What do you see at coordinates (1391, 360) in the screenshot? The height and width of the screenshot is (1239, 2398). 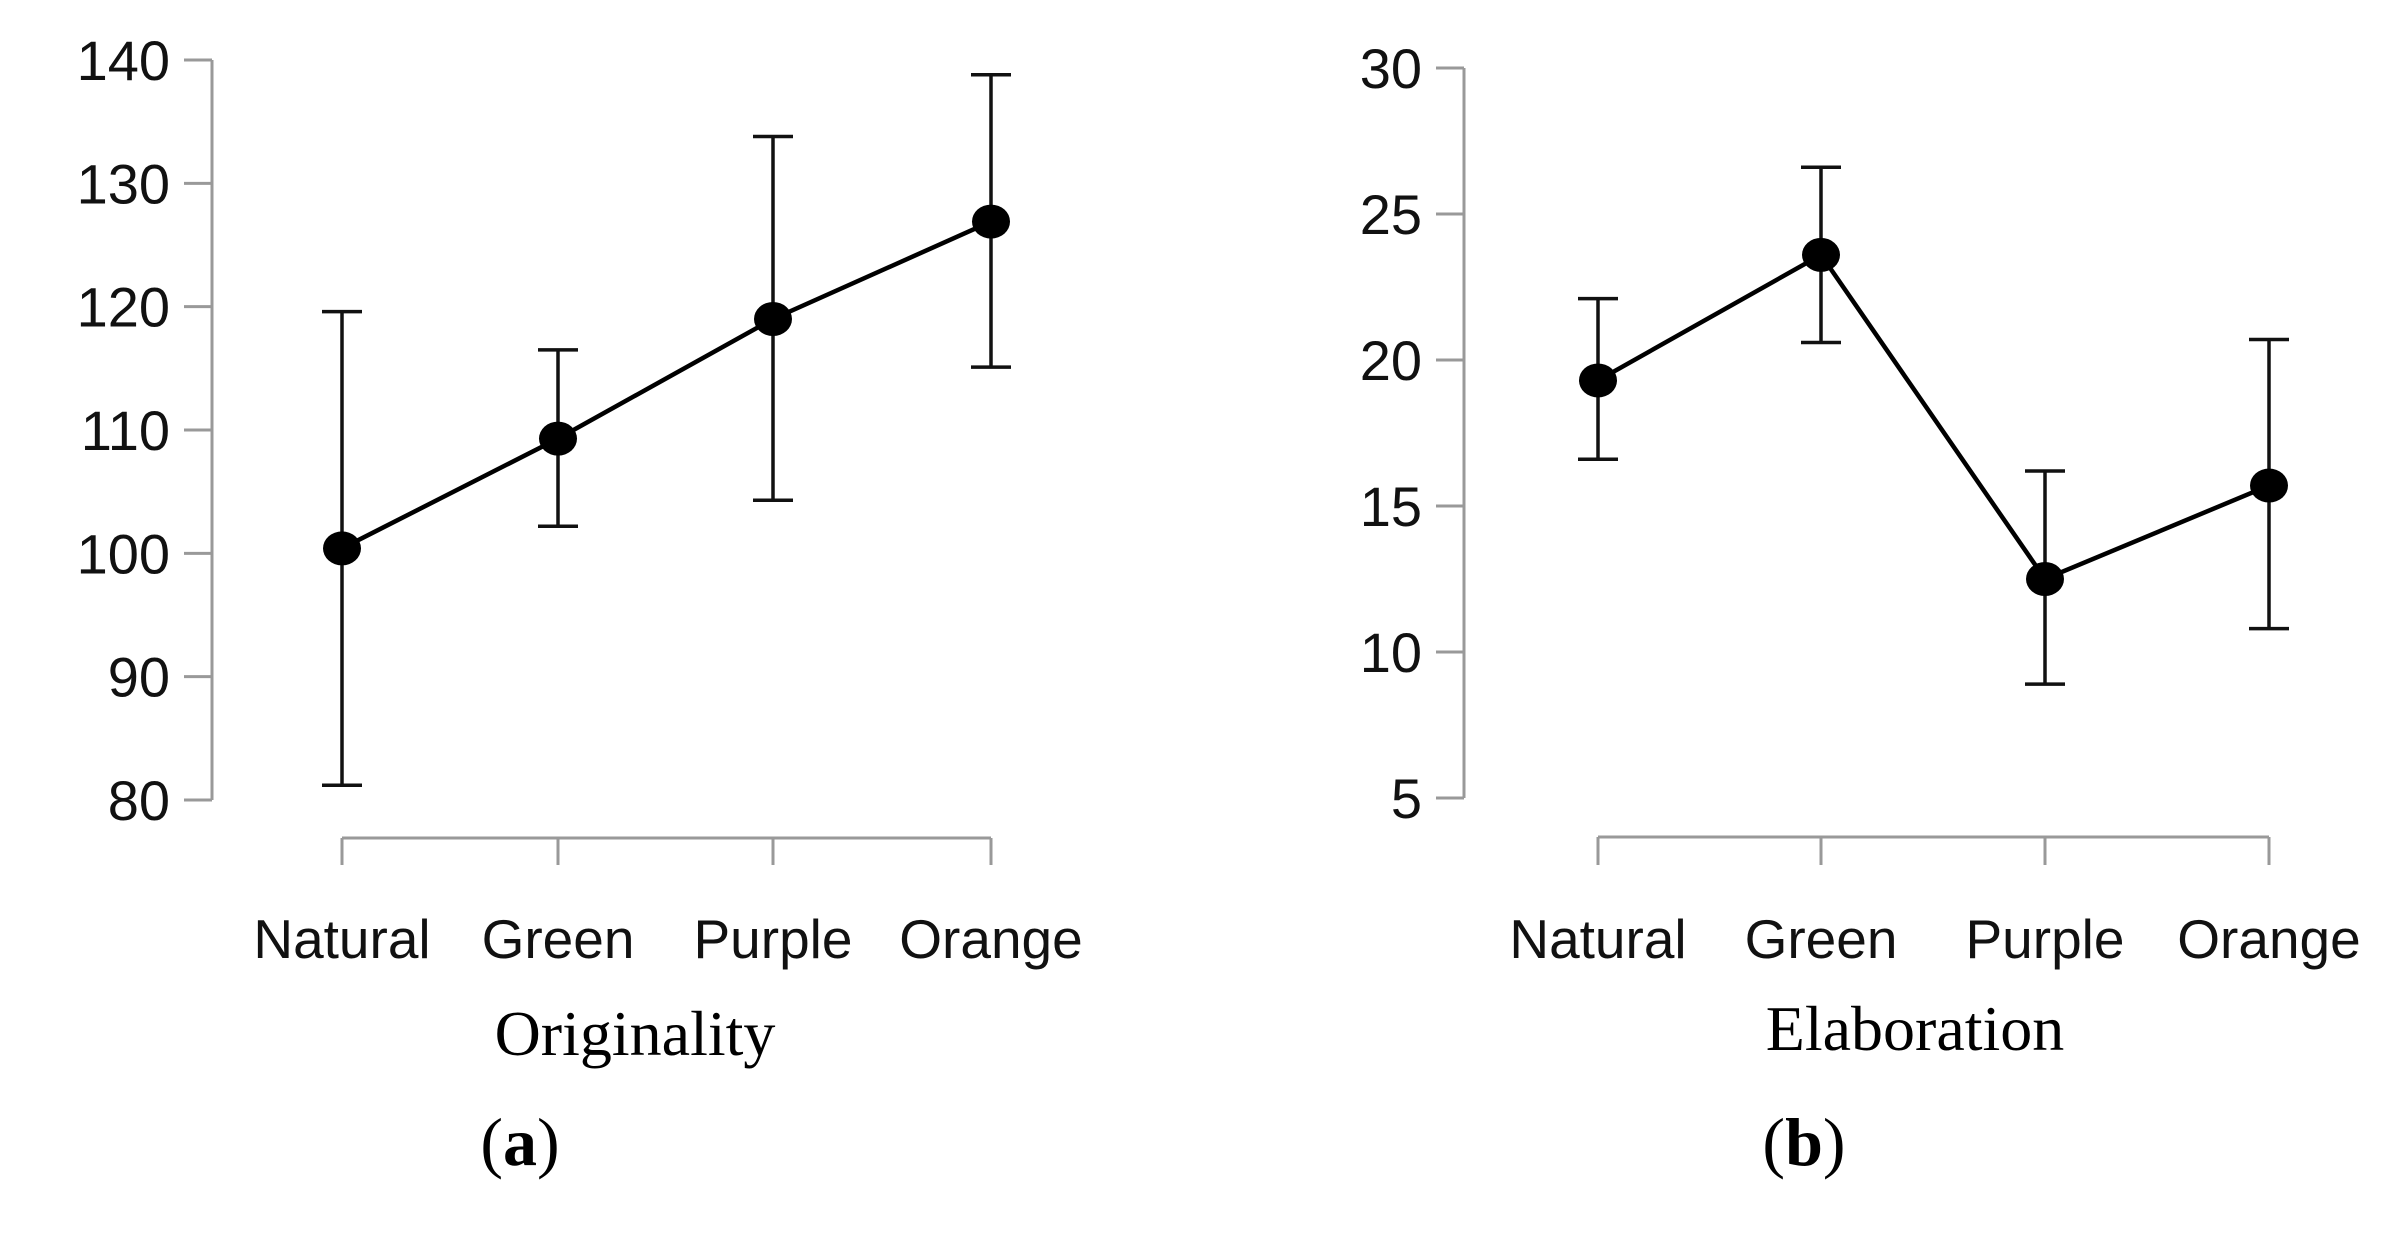 I see `y-tick-label: 20` at bounding box center [1391, 360].